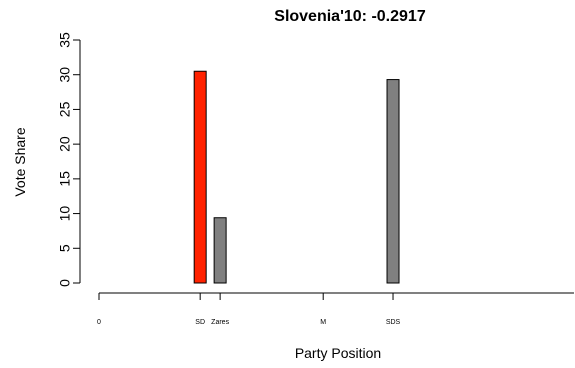  What do you see at coordinates (393, 181) in the screenshot?
I see `bar-sds` at bounding box center [393, 181].